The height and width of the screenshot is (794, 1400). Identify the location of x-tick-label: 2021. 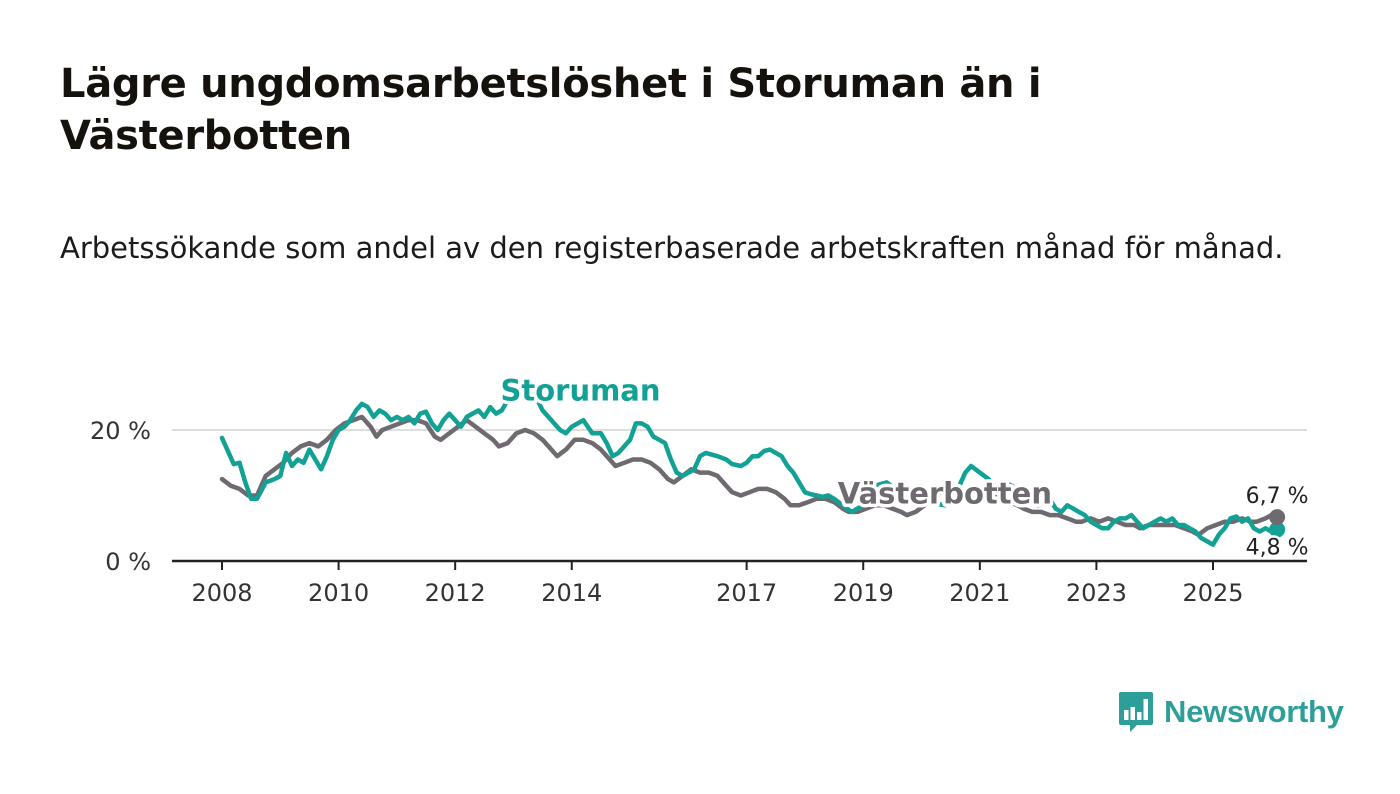
(979, 593).